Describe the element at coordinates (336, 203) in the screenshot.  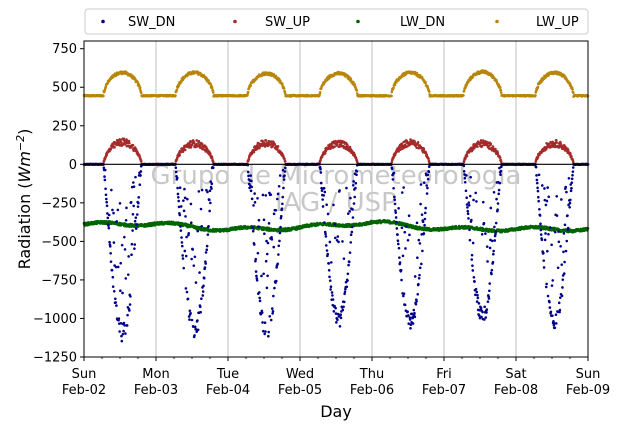
I see `watermark-line-2: IAG / USP` at that location.